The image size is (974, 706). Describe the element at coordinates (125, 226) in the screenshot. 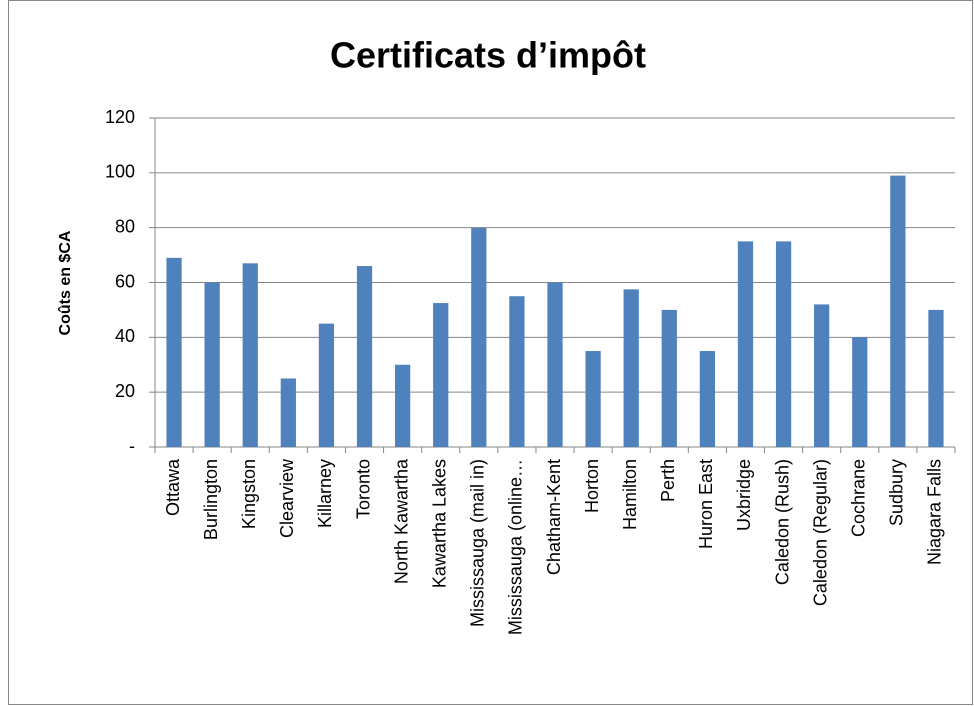

I see `y-tick-label: 80` at that location.